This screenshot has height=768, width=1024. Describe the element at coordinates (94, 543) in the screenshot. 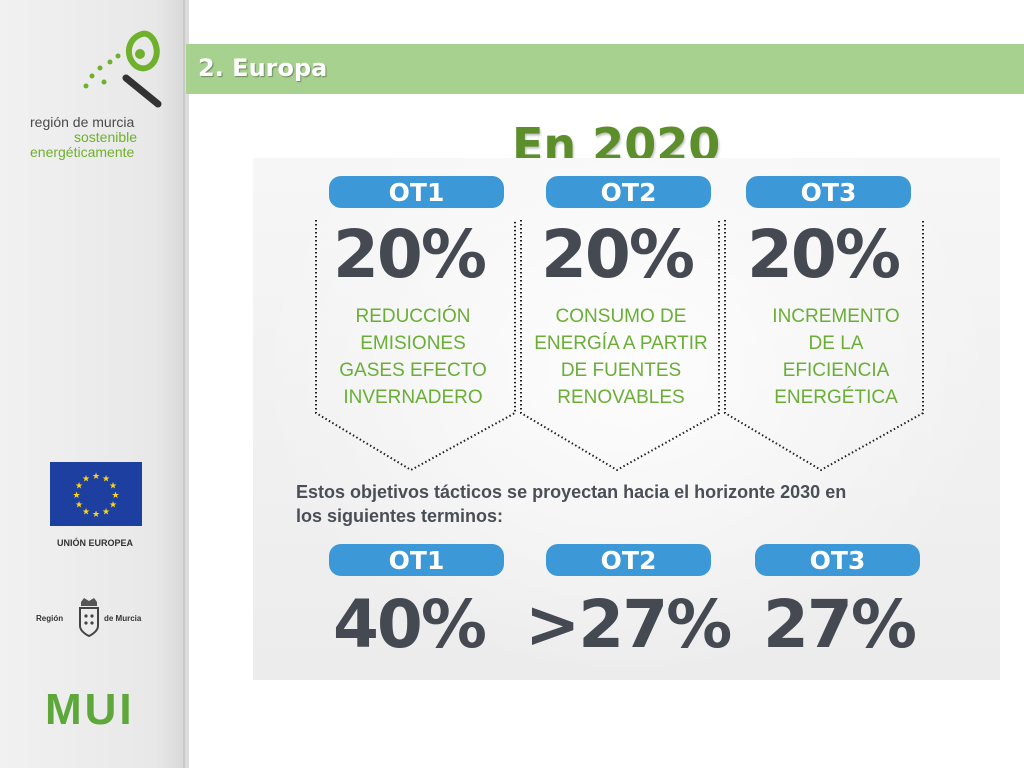

I see `eu-label: UNIÓN EUROPEA` at that location.